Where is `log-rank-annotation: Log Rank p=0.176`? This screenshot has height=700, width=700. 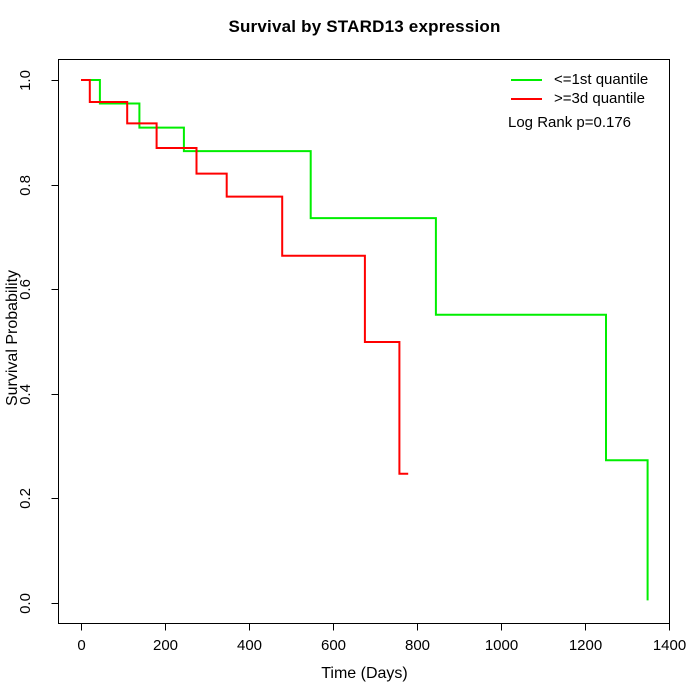 log-rank-annotation: Log Rank p=0.176 is located at coordinates (570, 122).